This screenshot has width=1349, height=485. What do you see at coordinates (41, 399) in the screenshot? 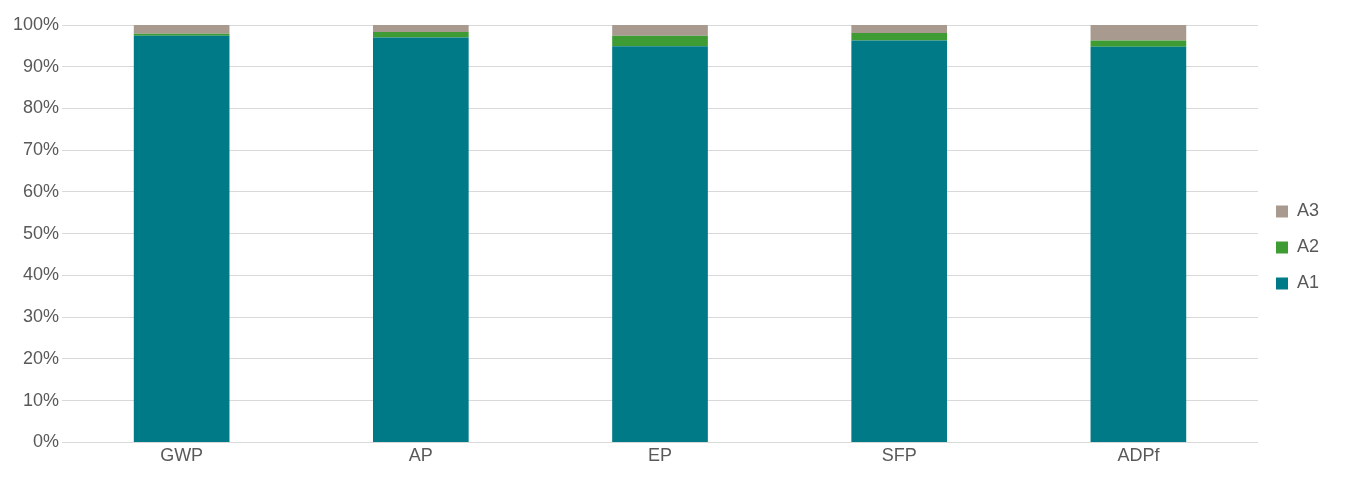
I see `y-tick-label: 10%` at bounding box center [41, 399].